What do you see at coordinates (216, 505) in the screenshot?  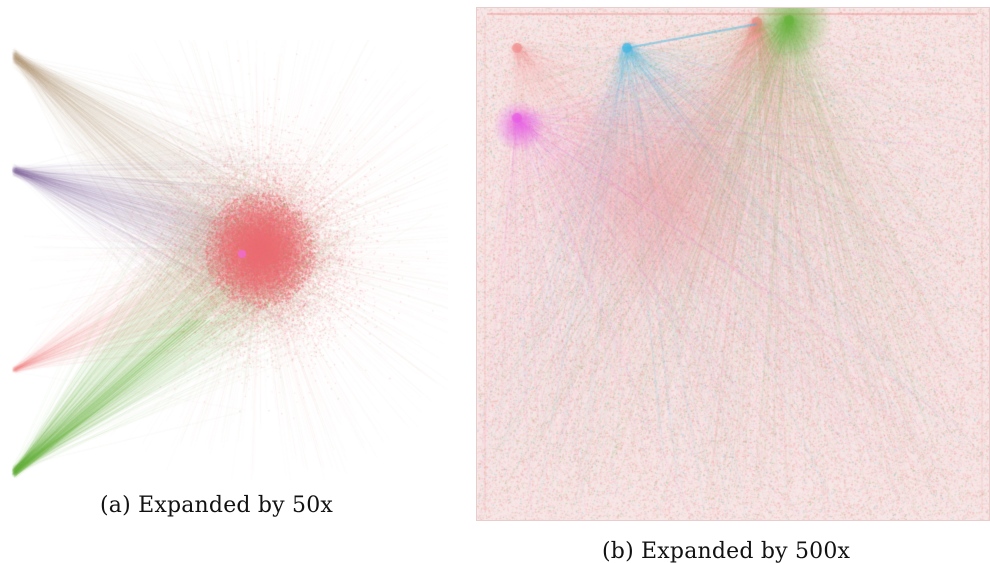 I see `caption-50x: (a) Expanded by 50x` at bounding box center [216, 505].